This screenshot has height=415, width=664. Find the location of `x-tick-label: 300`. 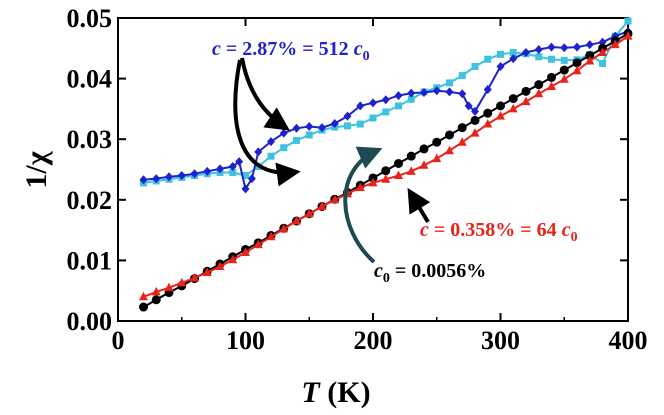

x-tick-label: 300 is located at coordinates (500, 340).